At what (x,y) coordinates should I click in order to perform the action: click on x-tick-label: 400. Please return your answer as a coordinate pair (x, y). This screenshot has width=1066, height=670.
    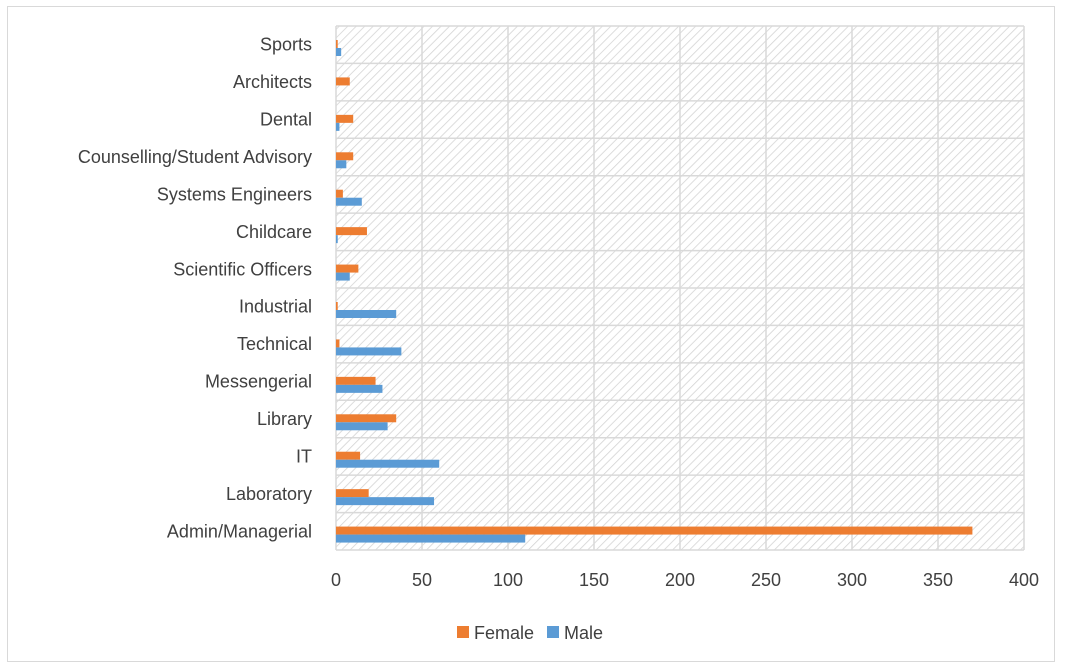
    Looking at the image, I should click on (1024, 580).